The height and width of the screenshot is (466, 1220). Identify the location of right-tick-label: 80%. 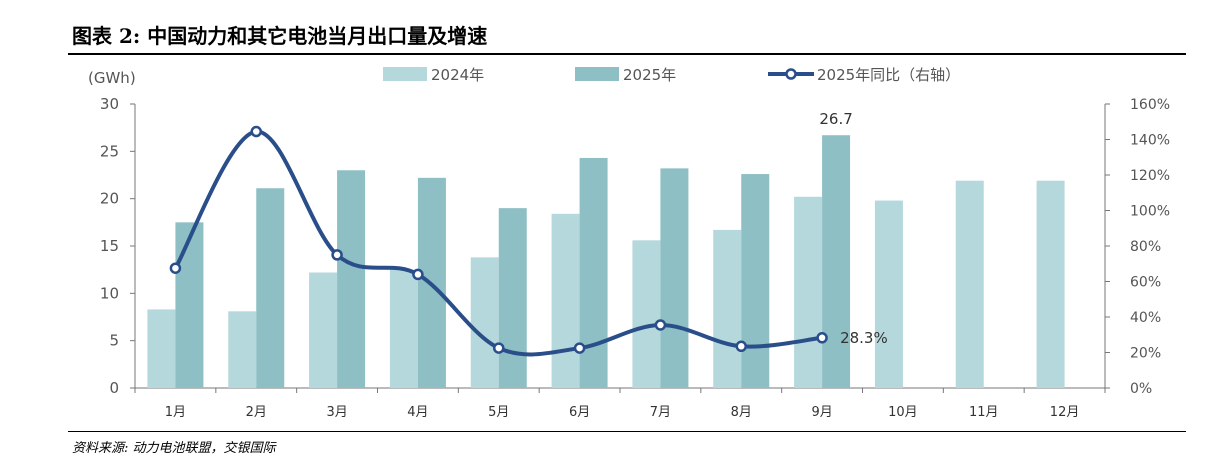
(1145, 247).